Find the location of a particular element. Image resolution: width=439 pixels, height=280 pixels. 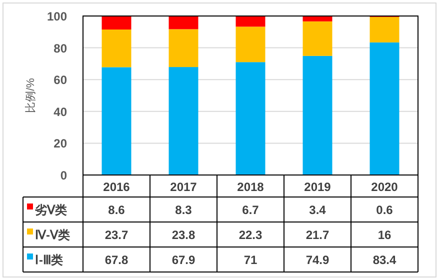

y-tick-label: 100 is located at coordinates (57, 17).